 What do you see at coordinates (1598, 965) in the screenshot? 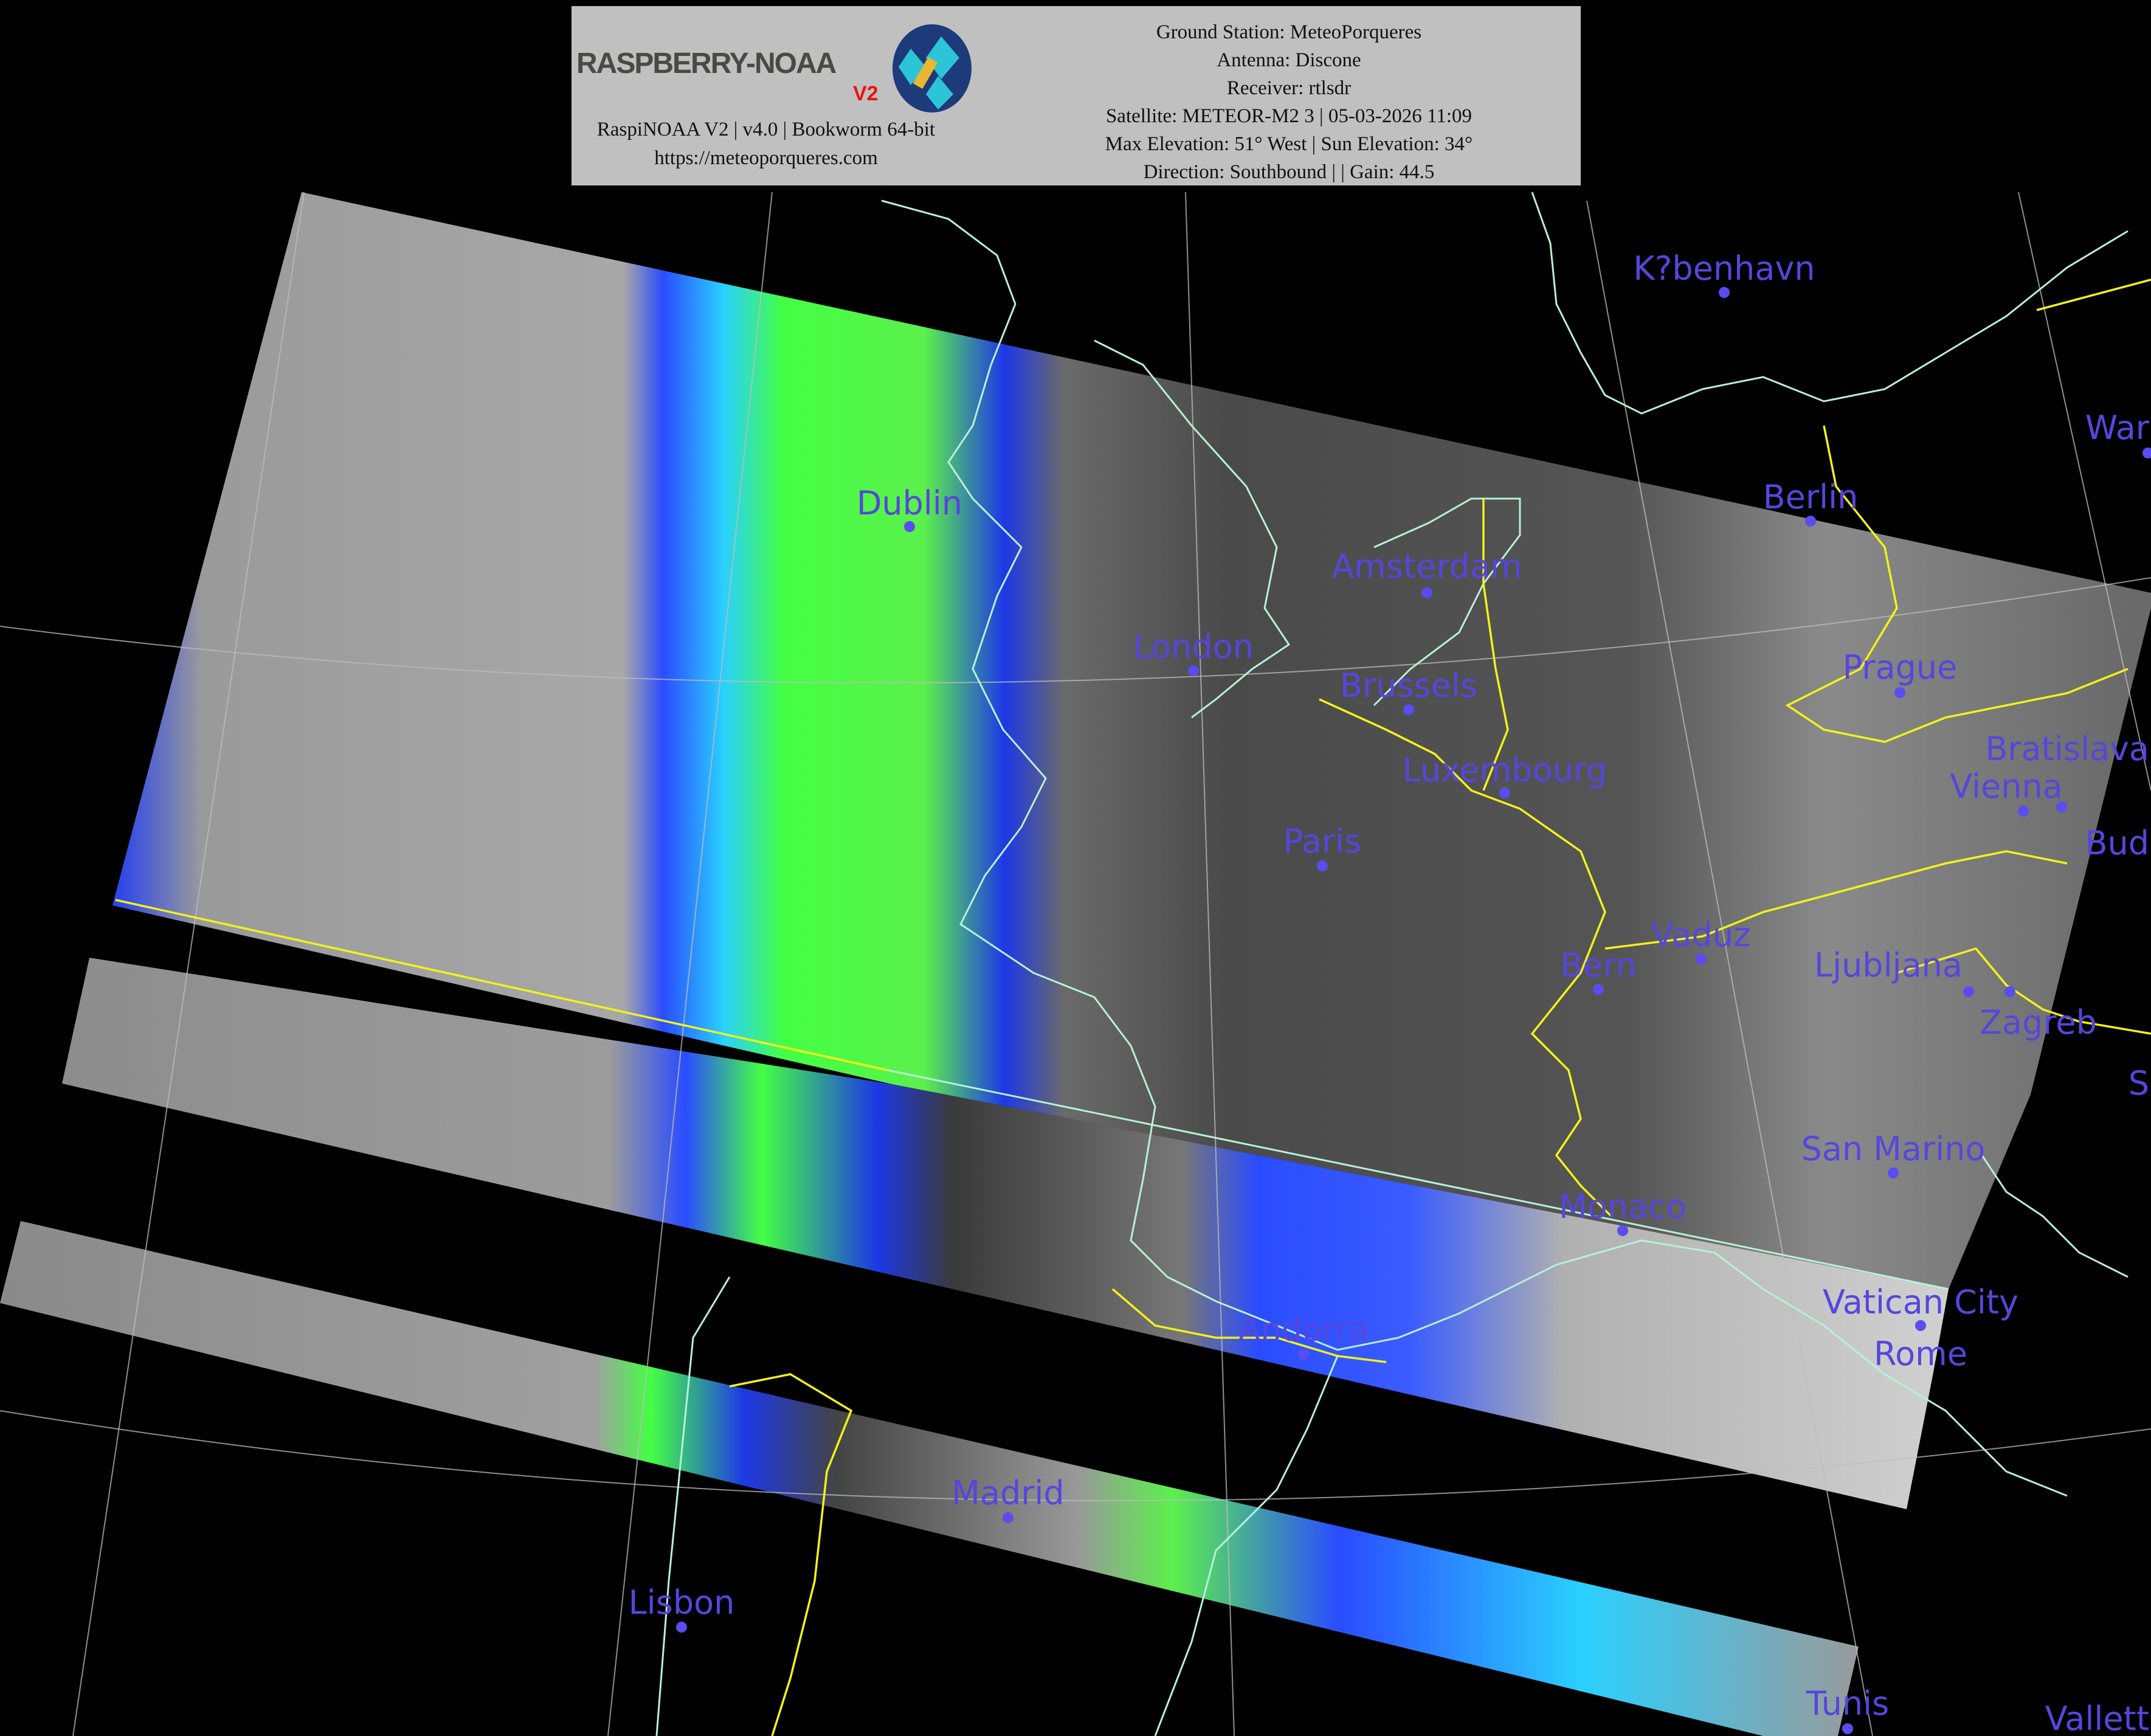
I see `city-label: Bern` at bounding box center [1598, 965].